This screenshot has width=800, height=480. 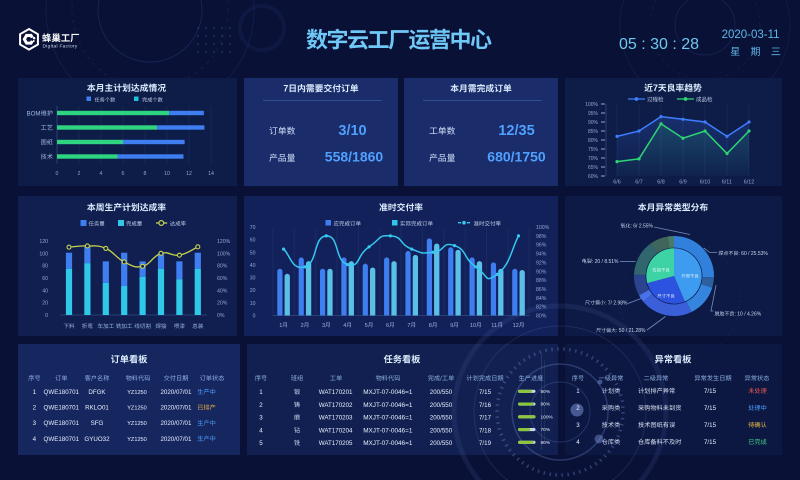 I want to click on svg-text: 70%, so click(x=593, y=159).